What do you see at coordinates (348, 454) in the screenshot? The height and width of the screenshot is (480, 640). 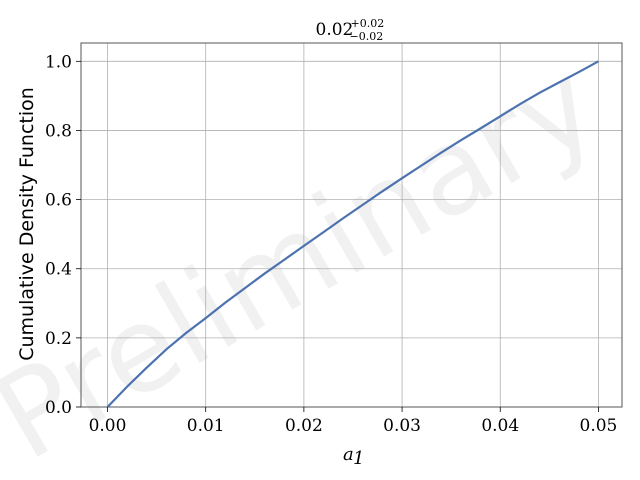 I see `x-axis-label-symbol: a` at bounding box center [348, 454].